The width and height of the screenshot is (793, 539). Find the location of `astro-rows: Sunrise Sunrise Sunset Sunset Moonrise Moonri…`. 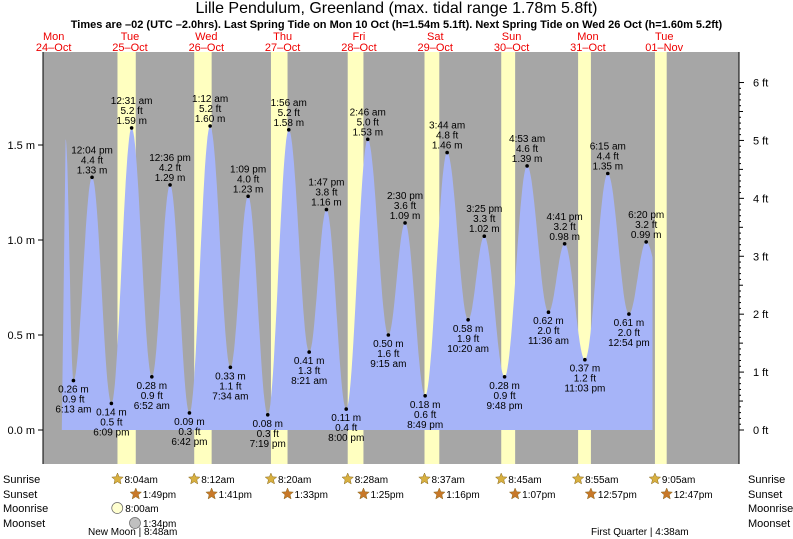

astro-rows: Sunrise Sunrise Sunset Sunset Moonrise Moonri… is located at coordinates (398, 505).